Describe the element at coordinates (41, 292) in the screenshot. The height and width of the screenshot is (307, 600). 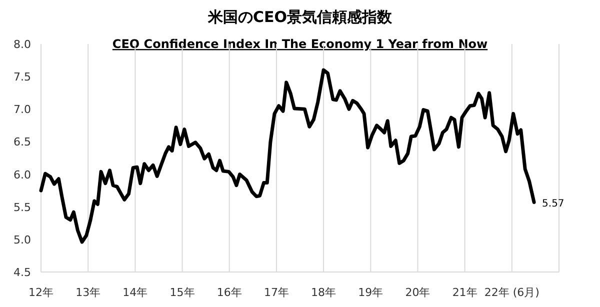
I see `x-tick-label: 12年` at that location.